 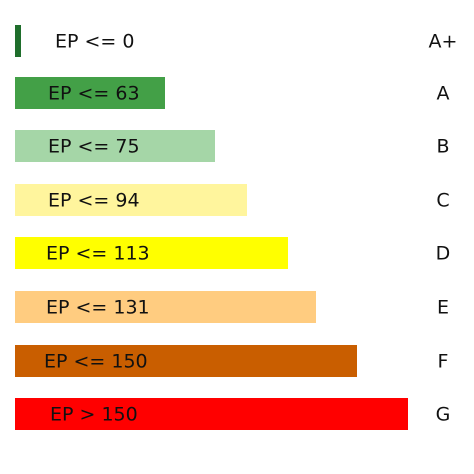 I want to click on rating-grade: B, so click(x=442, y=147).